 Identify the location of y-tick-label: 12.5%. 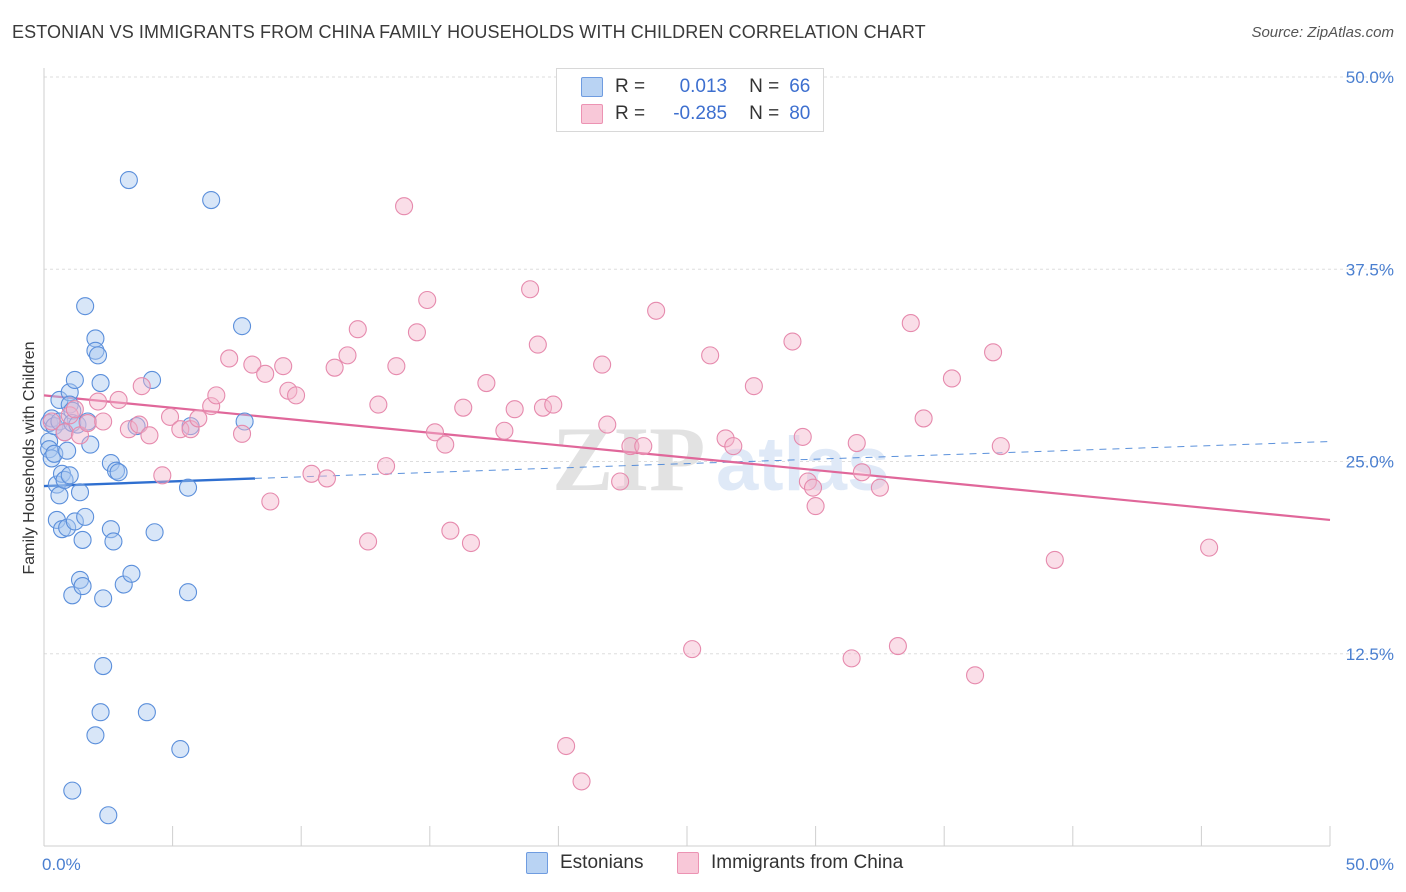
(1370, 654).